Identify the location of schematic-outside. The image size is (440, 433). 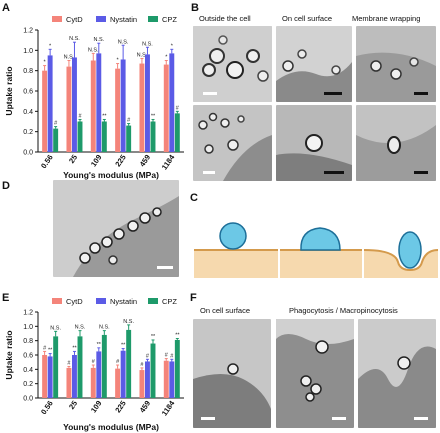
(236, 250).